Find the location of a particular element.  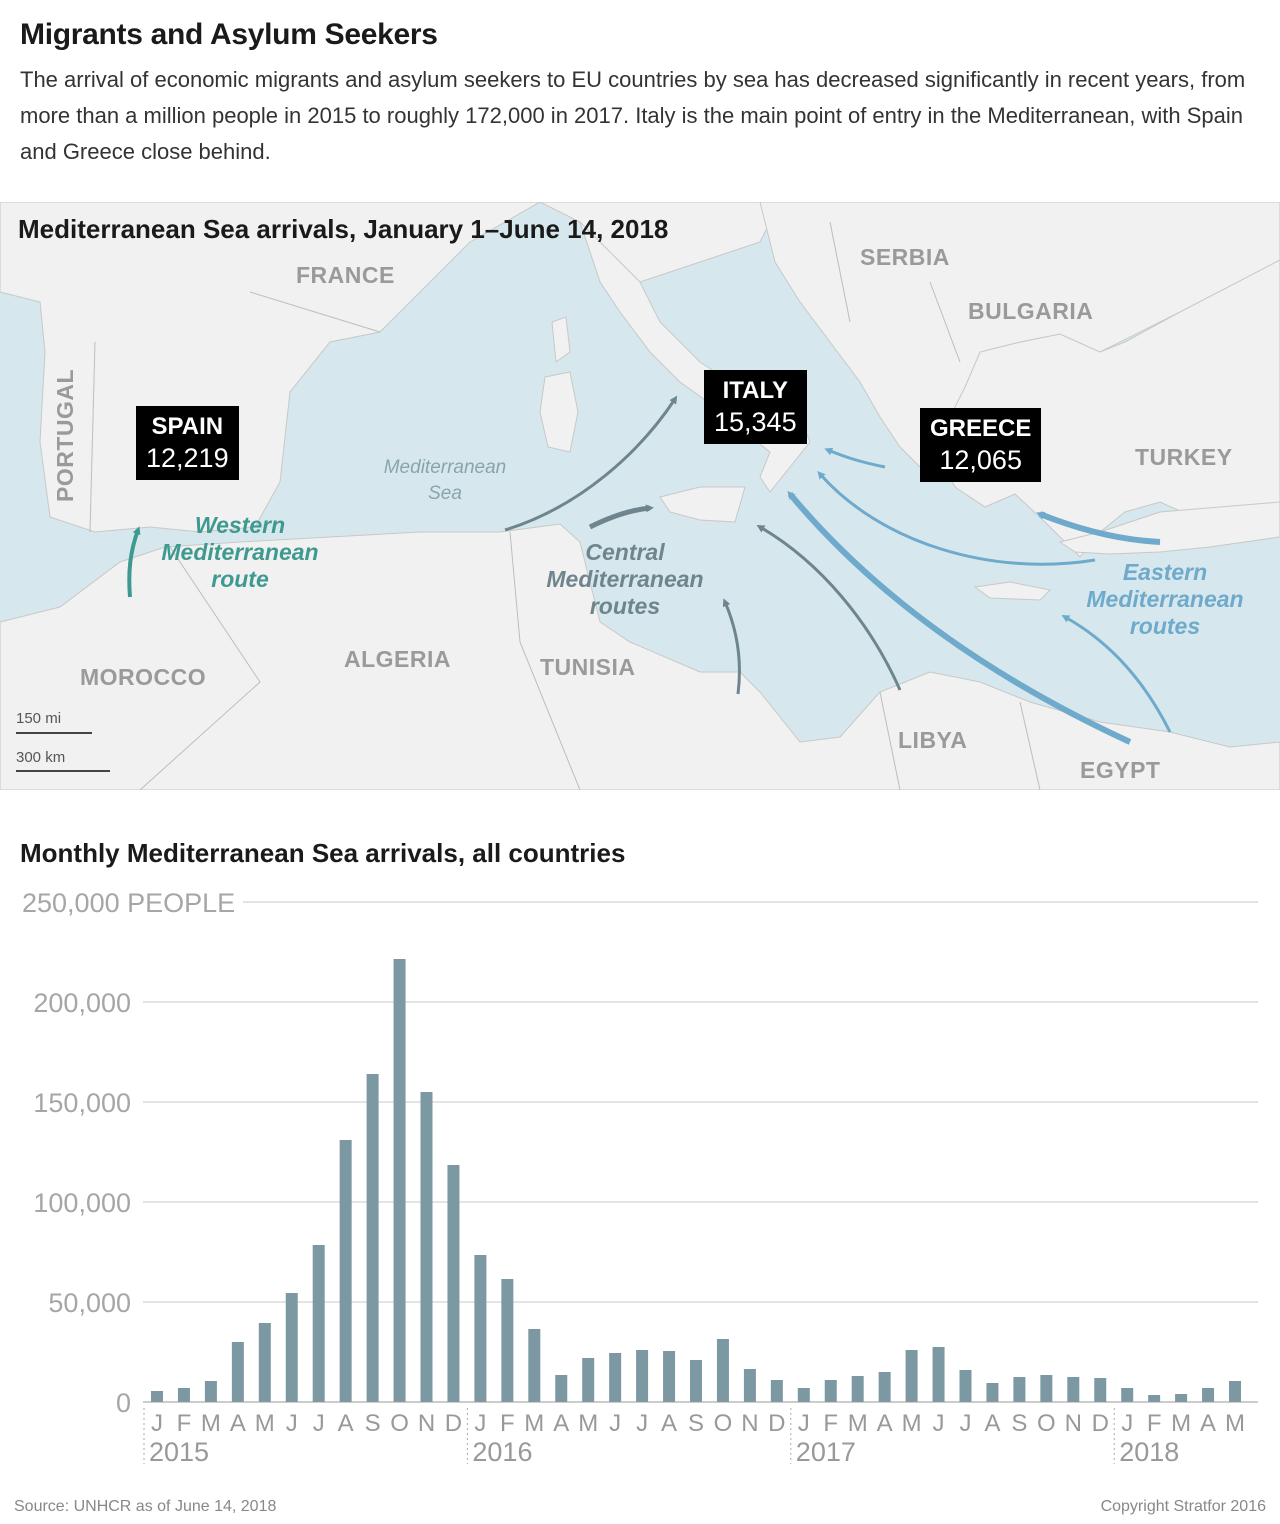

route-eastern-line2: Mediterranean is located at coordinates (1165, 599).